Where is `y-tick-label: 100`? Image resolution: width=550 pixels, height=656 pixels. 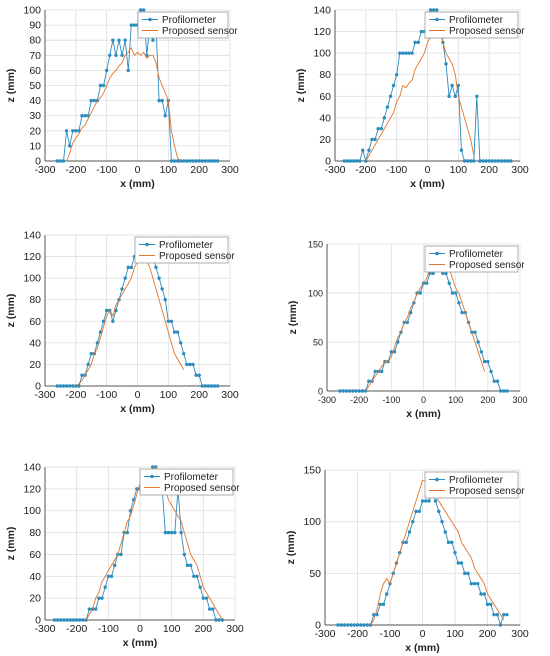
y-tick-label: 100 is located at coordinates (32, 11).